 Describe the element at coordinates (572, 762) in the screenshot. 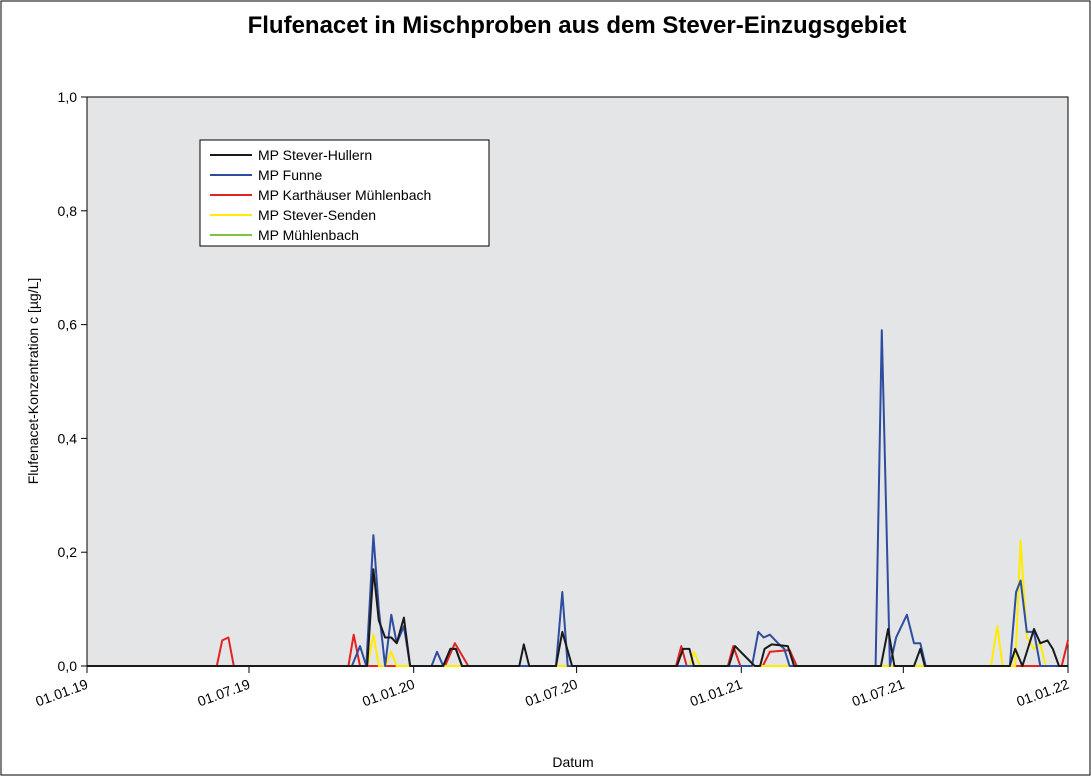

I see `x-axis-label: Datum` at that location.